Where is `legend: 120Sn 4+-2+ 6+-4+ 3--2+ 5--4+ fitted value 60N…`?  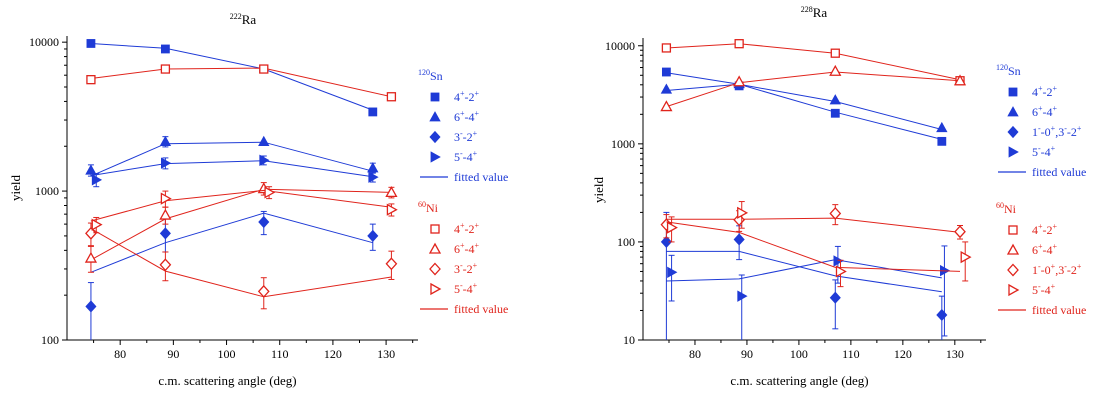 legend: 120Sn 4+-2+ 6+-4+ 3--2+ 5--4+ fitted value 60N… is located at coordinates (463, 192).